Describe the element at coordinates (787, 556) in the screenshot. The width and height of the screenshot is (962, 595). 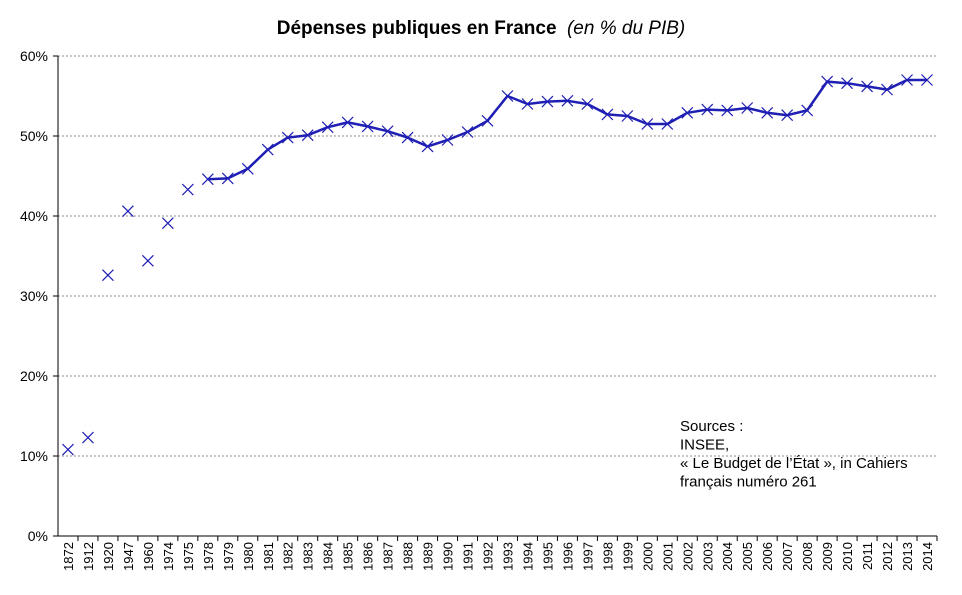
I see `x-tick-label: 2007` at that location.